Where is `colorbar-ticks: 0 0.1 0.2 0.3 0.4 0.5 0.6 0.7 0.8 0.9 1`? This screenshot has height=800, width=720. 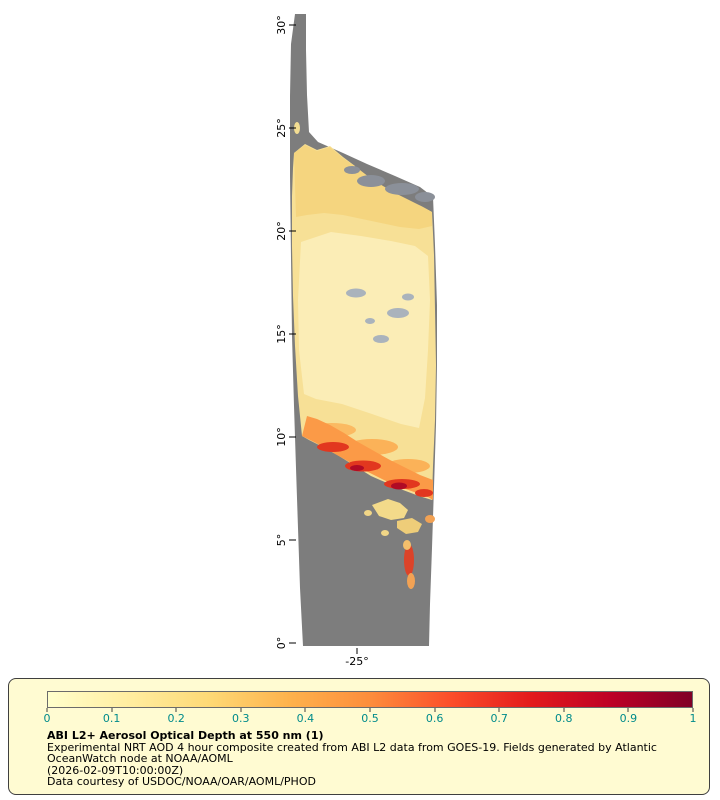 colorbar-ticks: 0 0.1 0.2 0.3 0.4 0.5 0.6 0.7 0.8 0.9 1 is located at coordinates (370, 717).